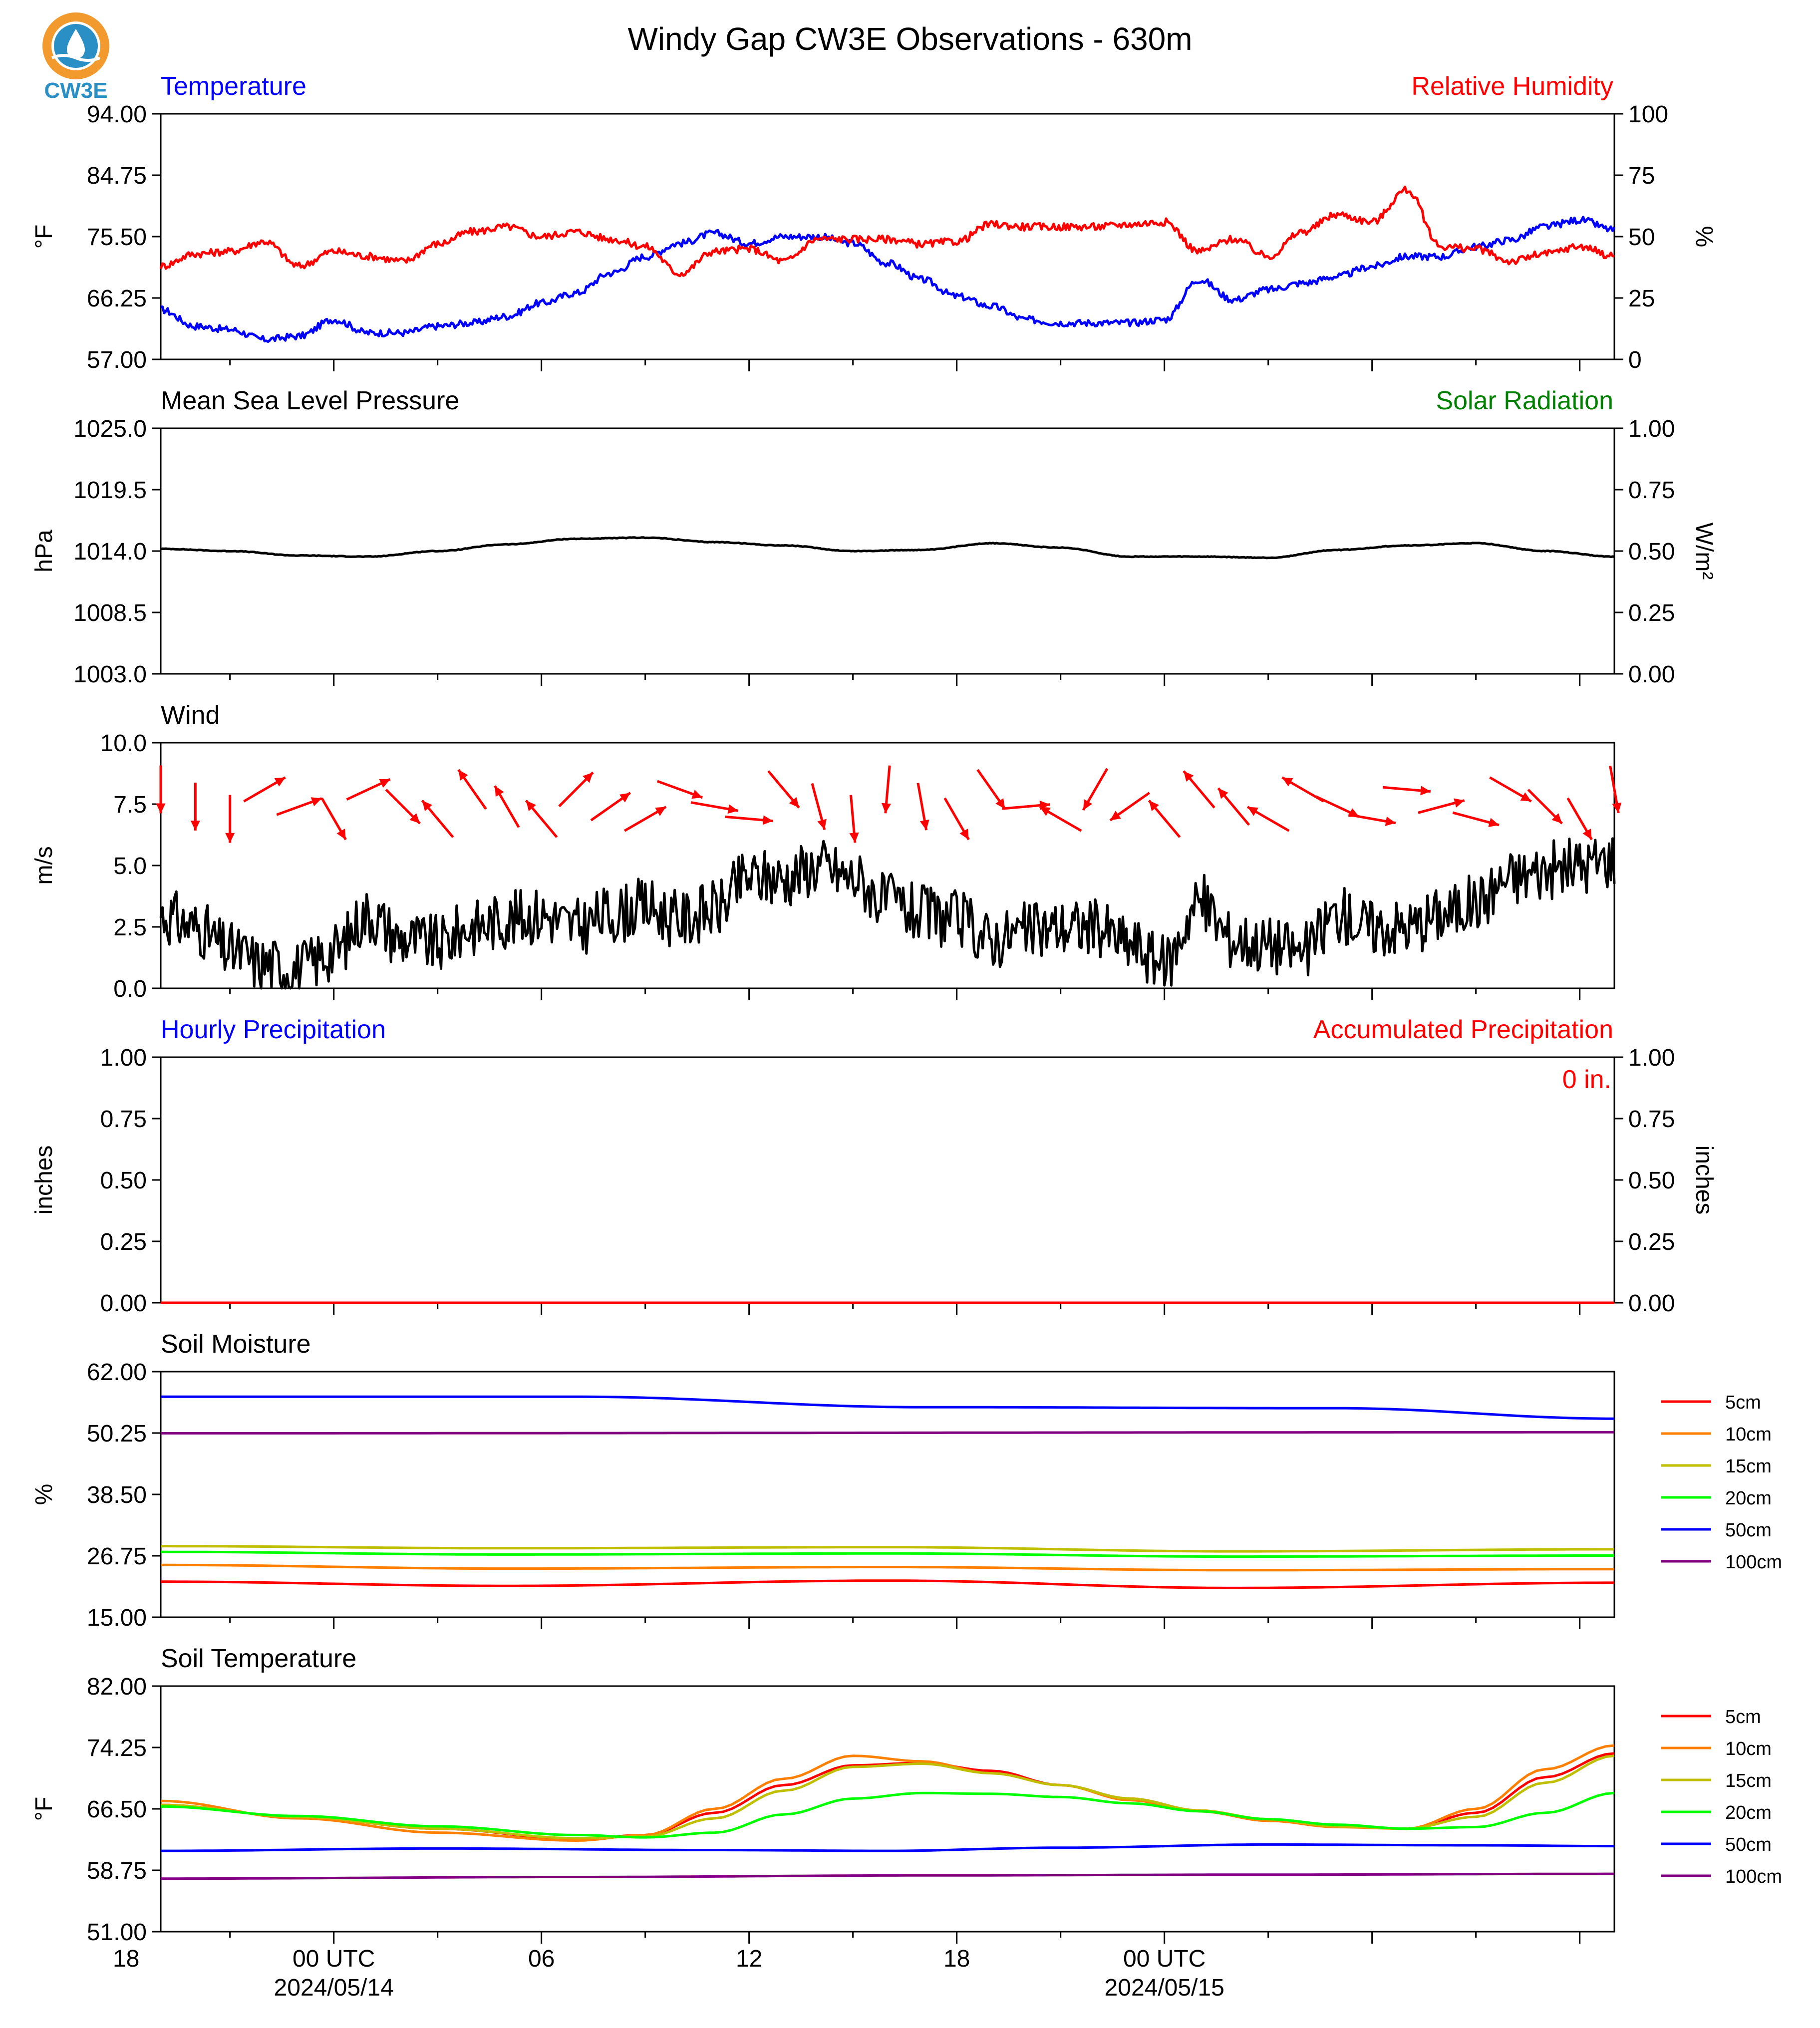  What do you see at coordinates (1704, 1180) in the screenshot?
I see `y-axis-label-right: inches` at bounding box center [1704, 1180].